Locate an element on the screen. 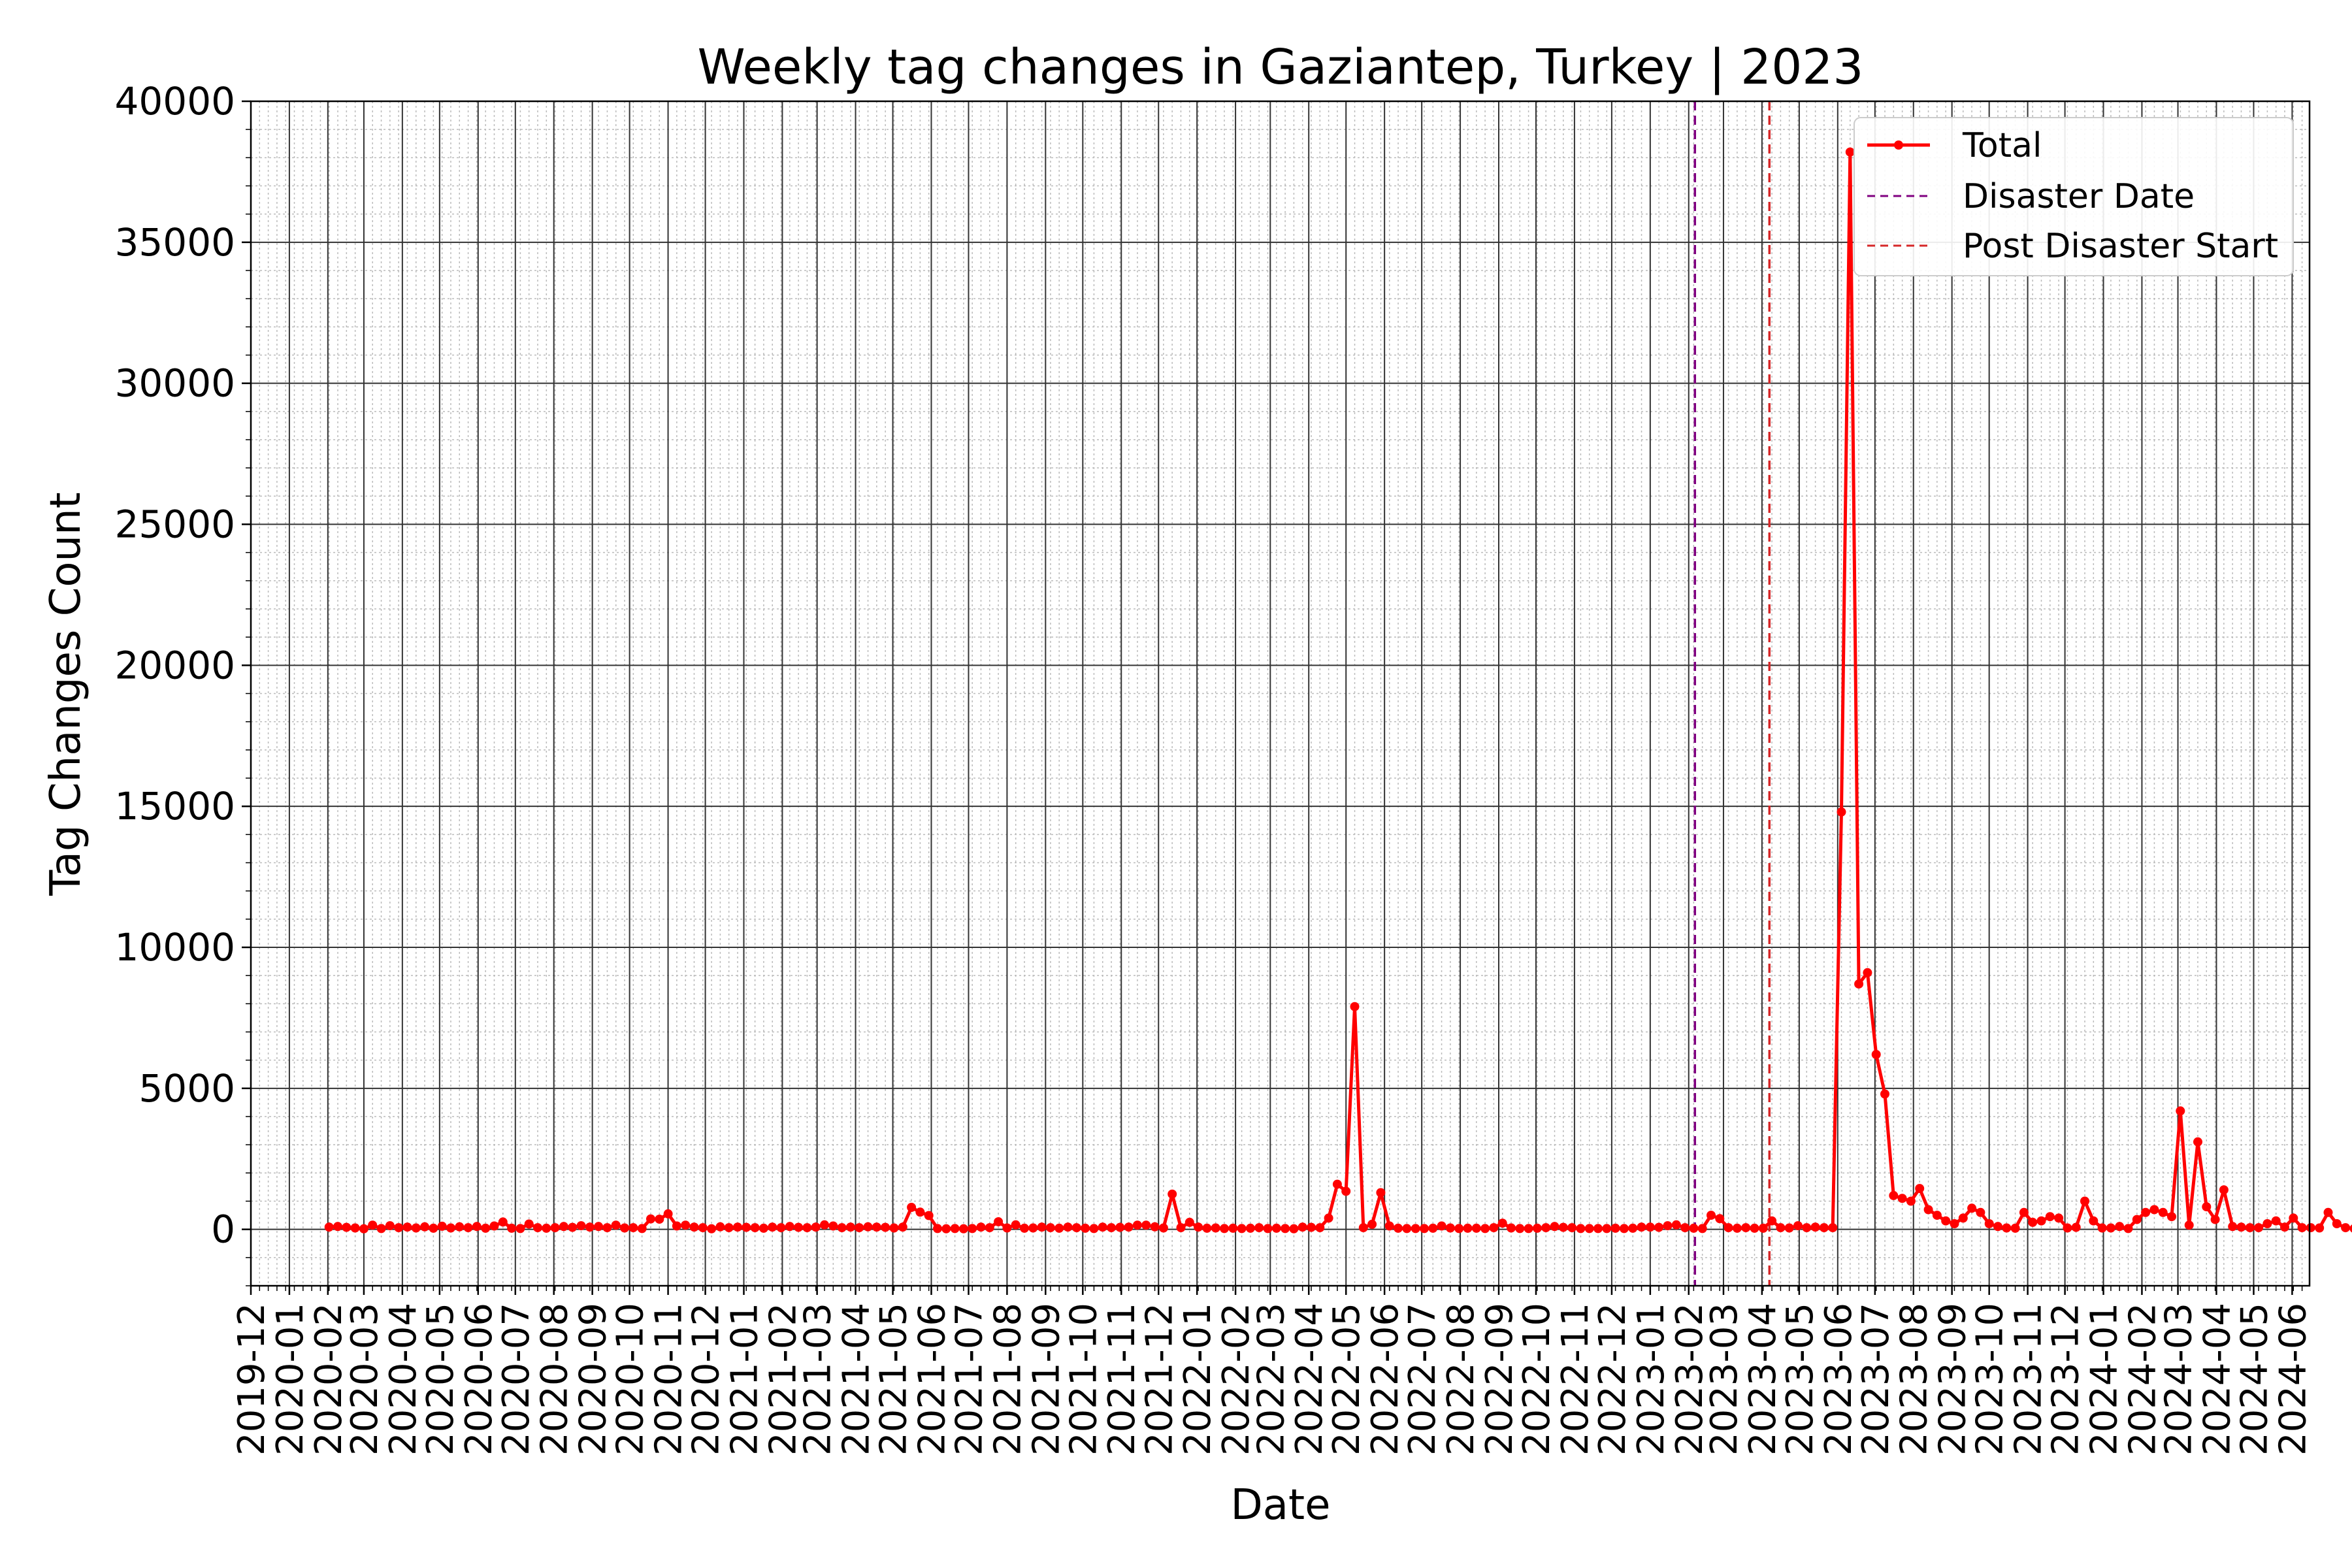 This screenshot has height=1568, width=2352. y-tick-label: 30000 is located at coordinates (174, 383).